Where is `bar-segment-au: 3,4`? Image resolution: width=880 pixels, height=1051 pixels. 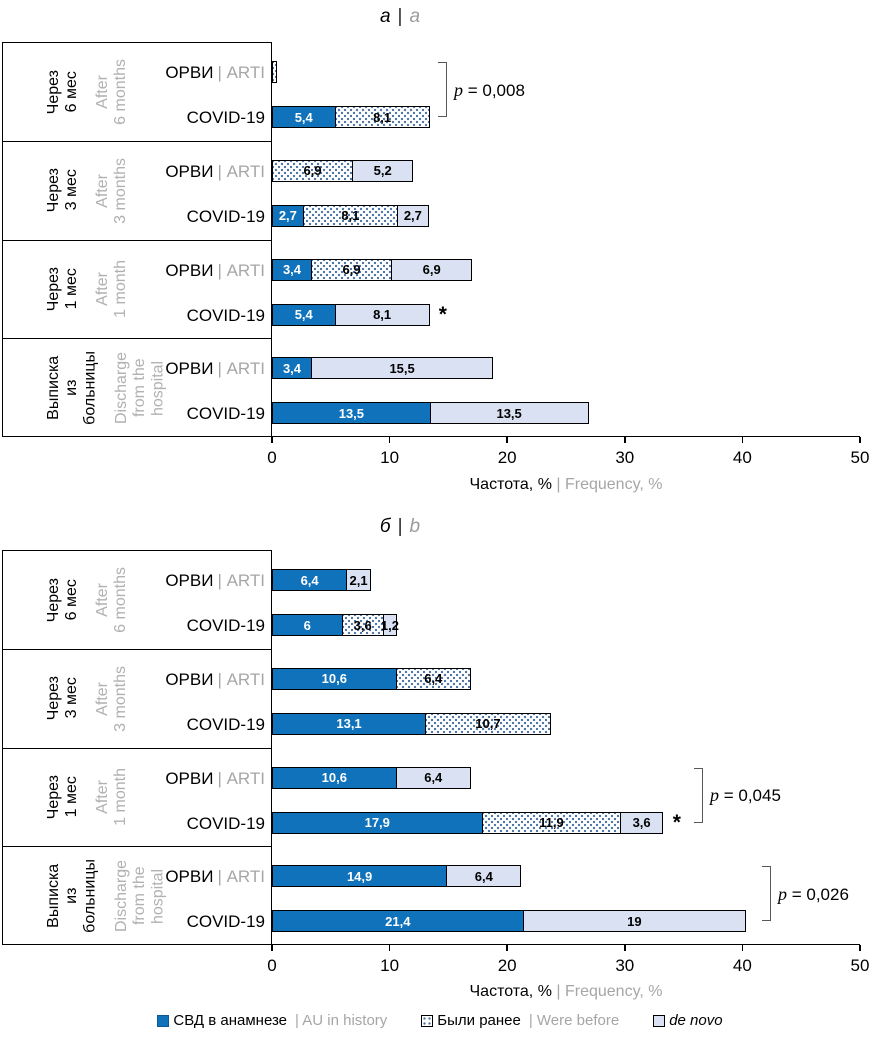 bar-segment-au: 3,4 is located at coordinates (292, 368).